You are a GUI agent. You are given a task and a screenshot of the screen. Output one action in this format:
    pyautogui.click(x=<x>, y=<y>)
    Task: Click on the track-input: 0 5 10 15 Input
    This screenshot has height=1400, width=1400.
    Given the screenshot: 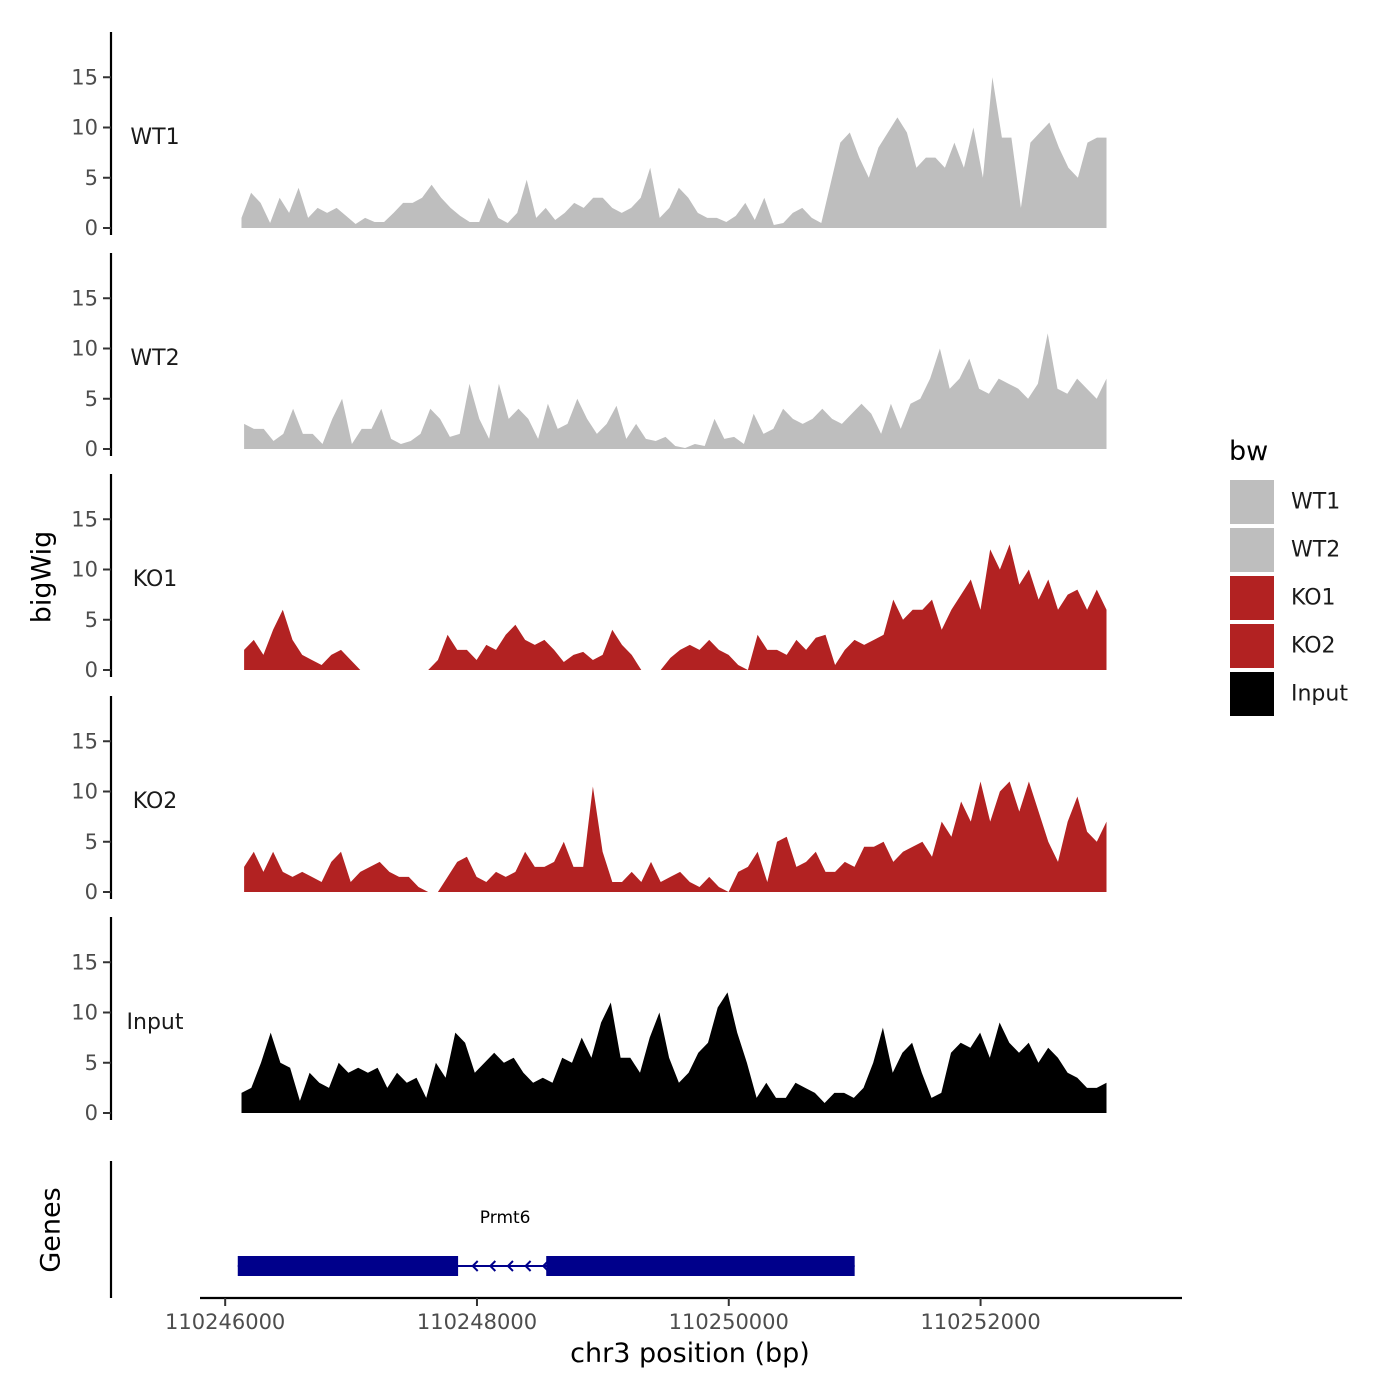 What is the action you would take?
    pyautogui.click(x=589, y=1021)
    